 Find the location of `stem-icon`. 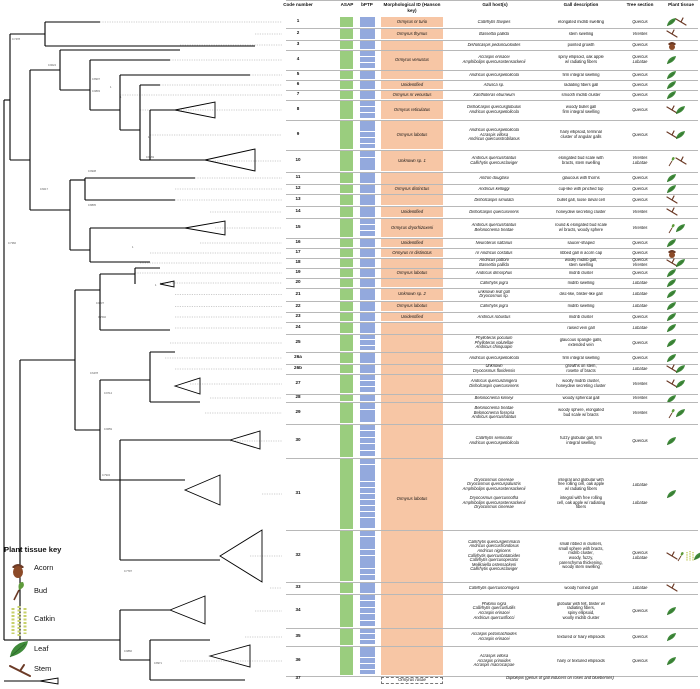

stem-icon is located at coordinates (672, 33).